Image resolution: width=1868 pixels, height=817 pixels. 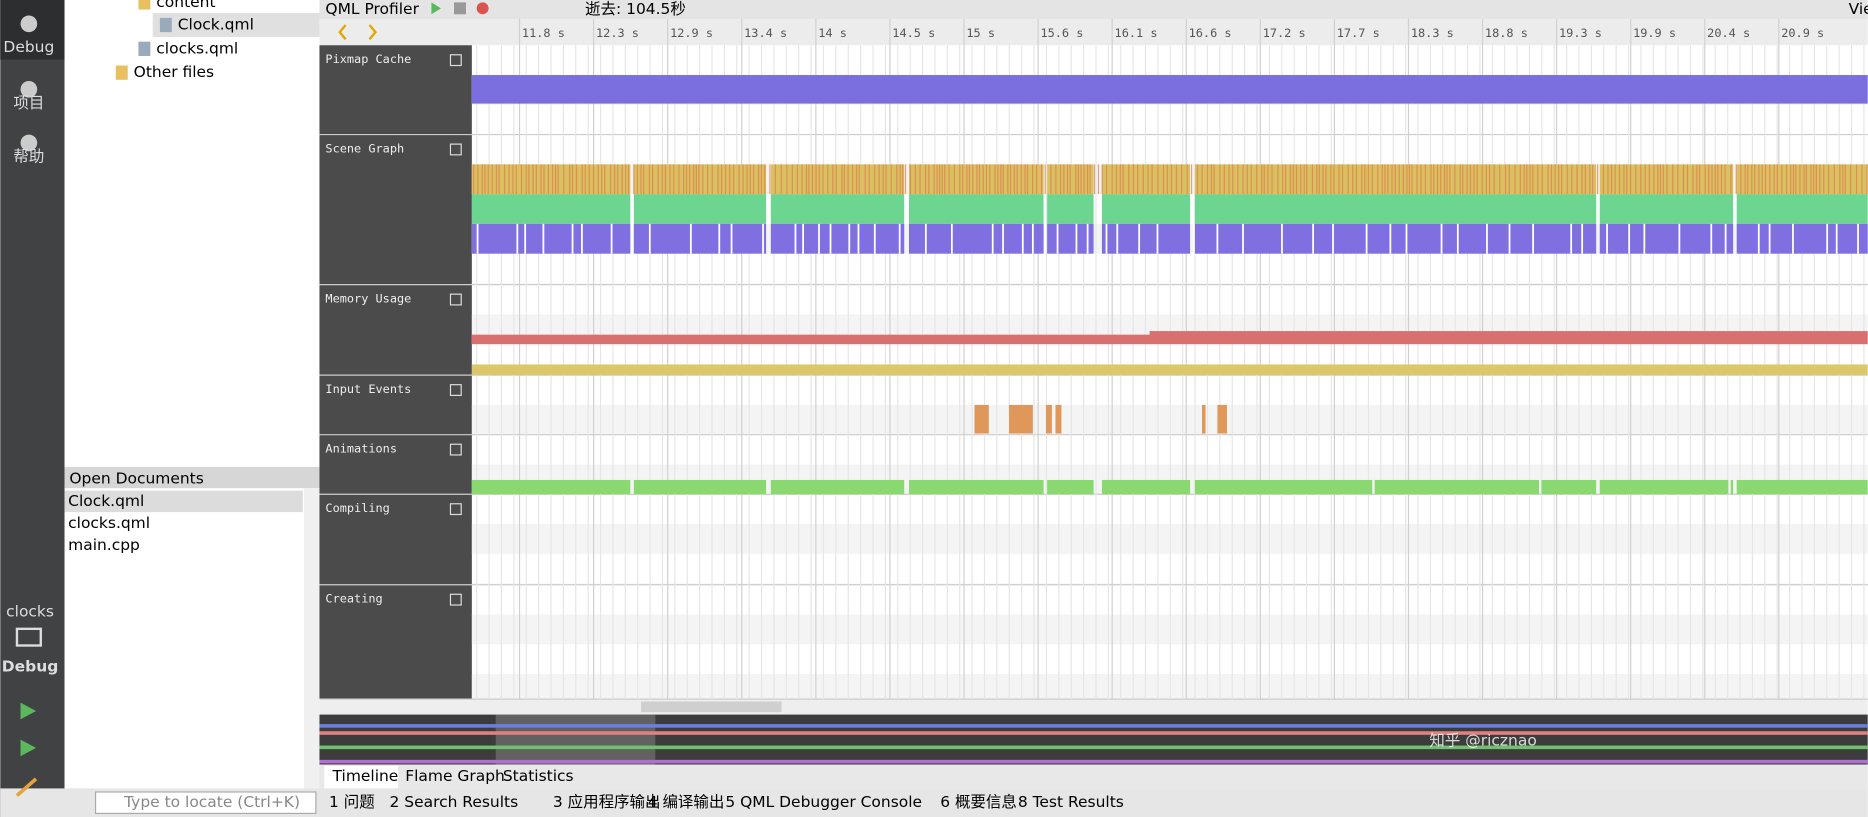 What do you see at coordinates (352, 802) in the screenshot?
I see `output-pane: 1 问题` at bounding box center [352, 802].